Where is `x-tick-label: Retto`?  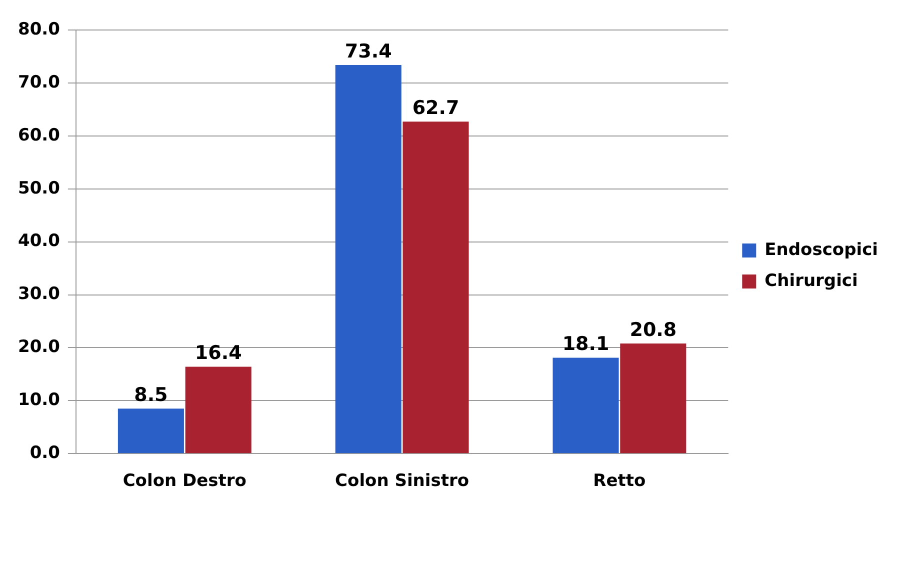
x-tick-label: Retto is located at coordinates (619, 481).